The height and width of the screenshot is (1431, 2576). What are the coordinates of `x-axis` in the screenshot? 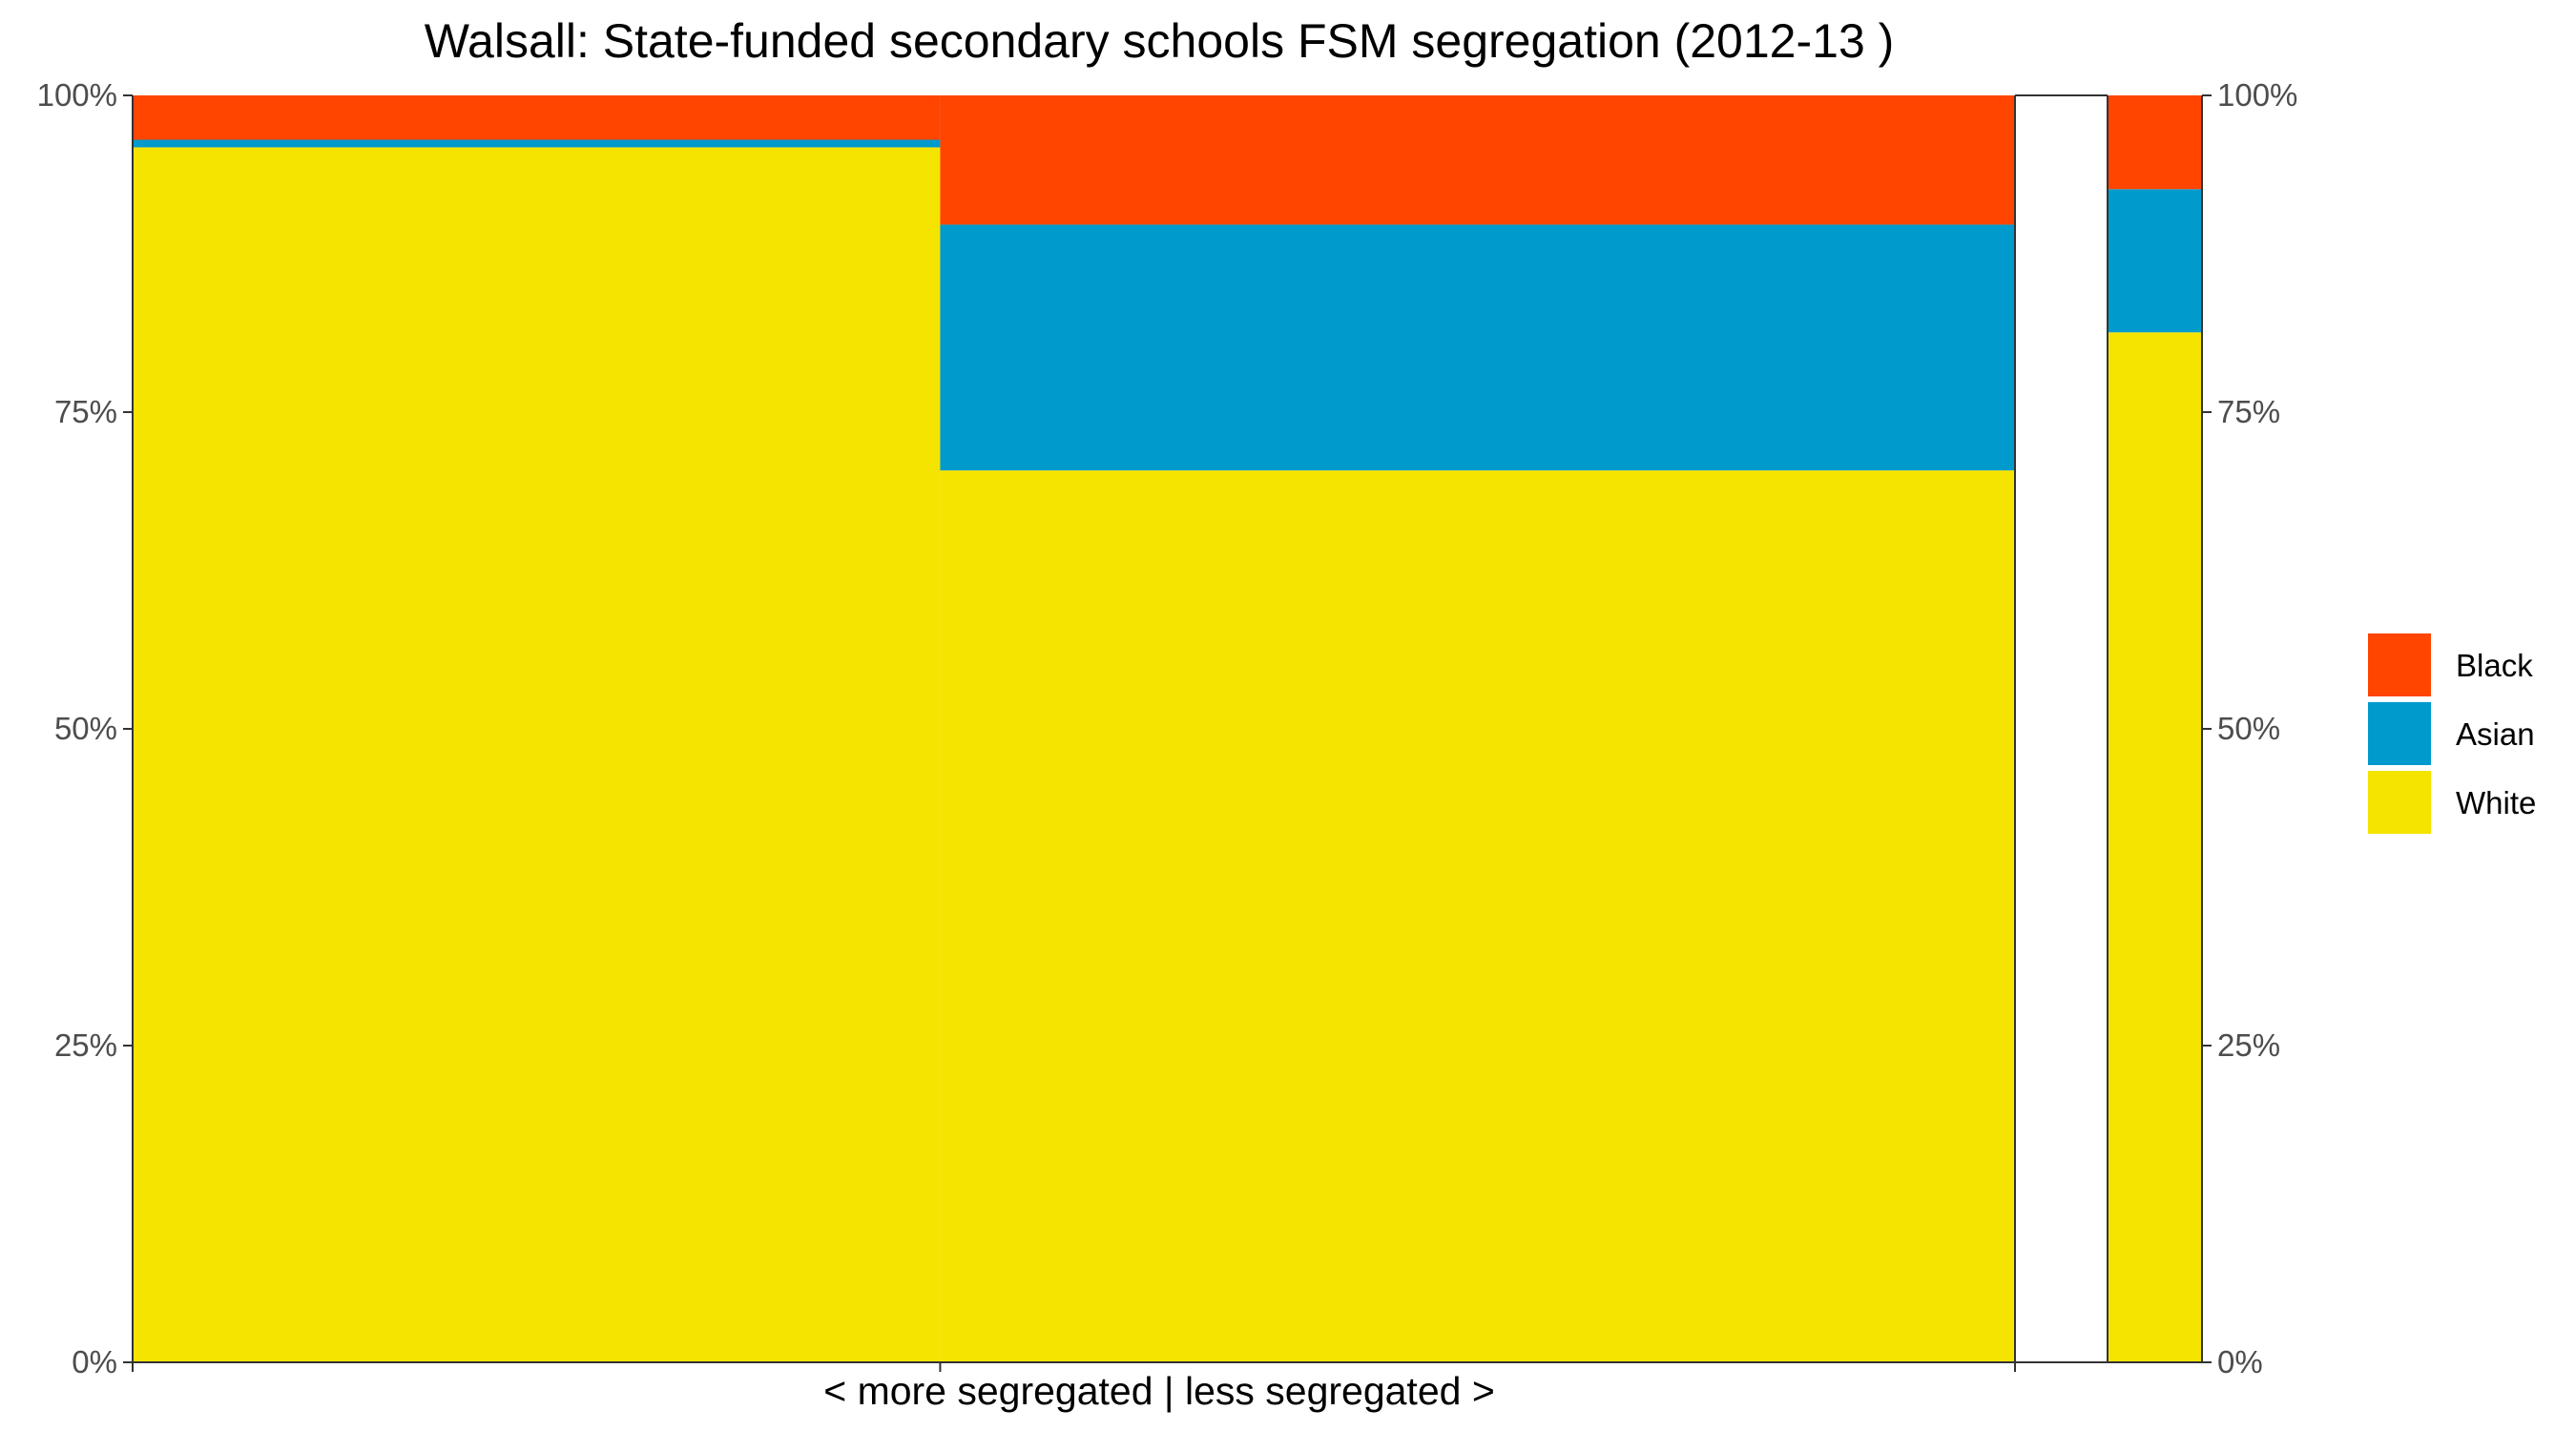 It's located at (1074, 1367).